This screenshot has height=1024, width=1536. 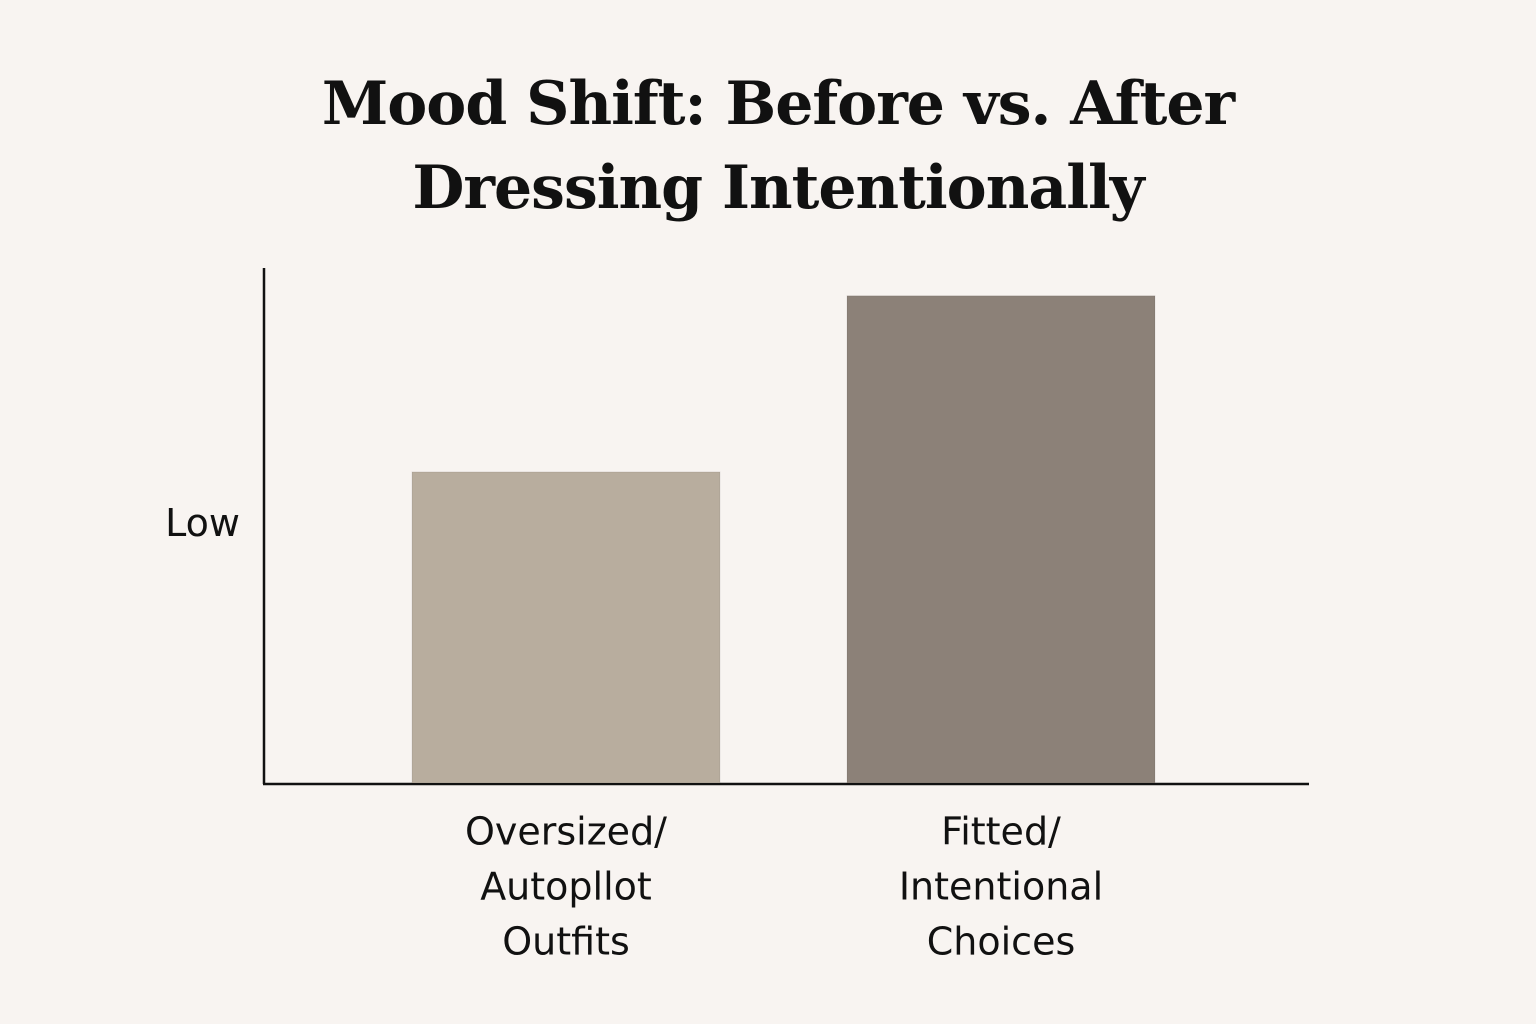 What do you see at coordinates (566, 832) in the screenshot?
I see `x-tick-label: Oversized/` at bounding box center [566, 832].